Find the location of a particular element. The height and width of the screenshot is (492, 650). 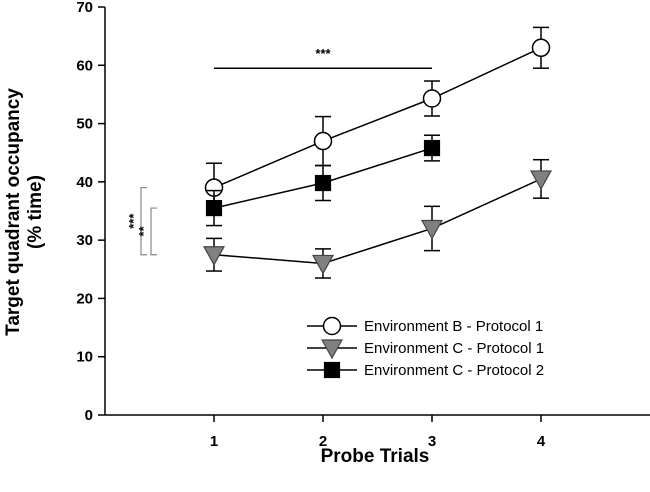

y-tick-label: 20 is located at coordinates (84, 298).